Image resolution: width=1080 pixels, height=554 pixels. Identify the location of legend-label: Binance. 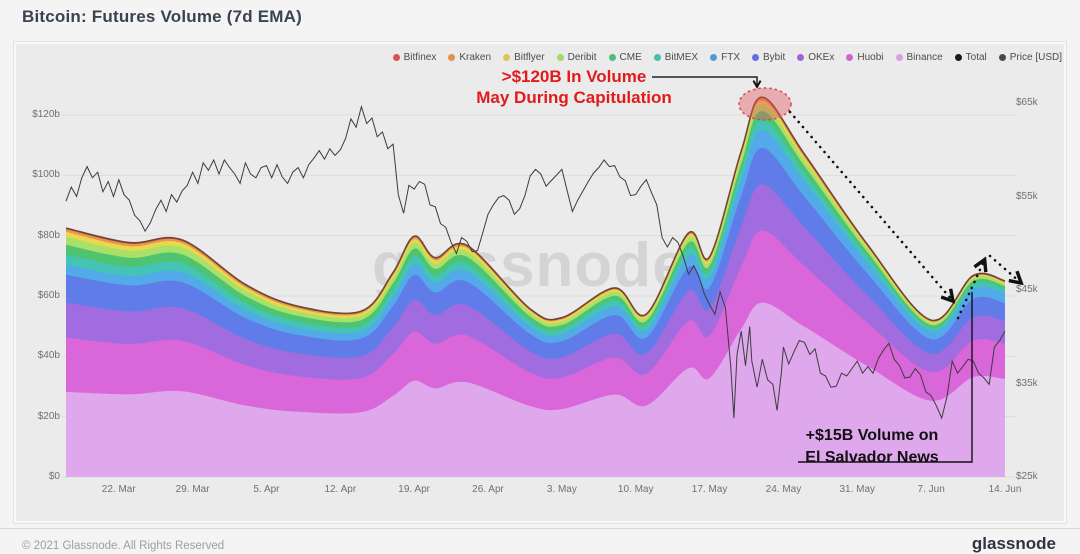
(924, 57).